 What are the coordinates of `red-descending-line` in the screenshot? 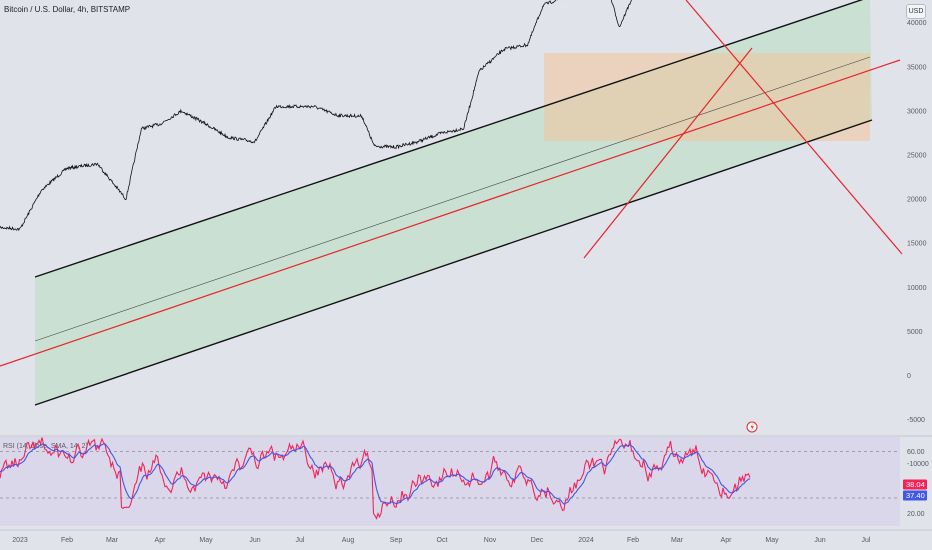 It's located at (794, 127).